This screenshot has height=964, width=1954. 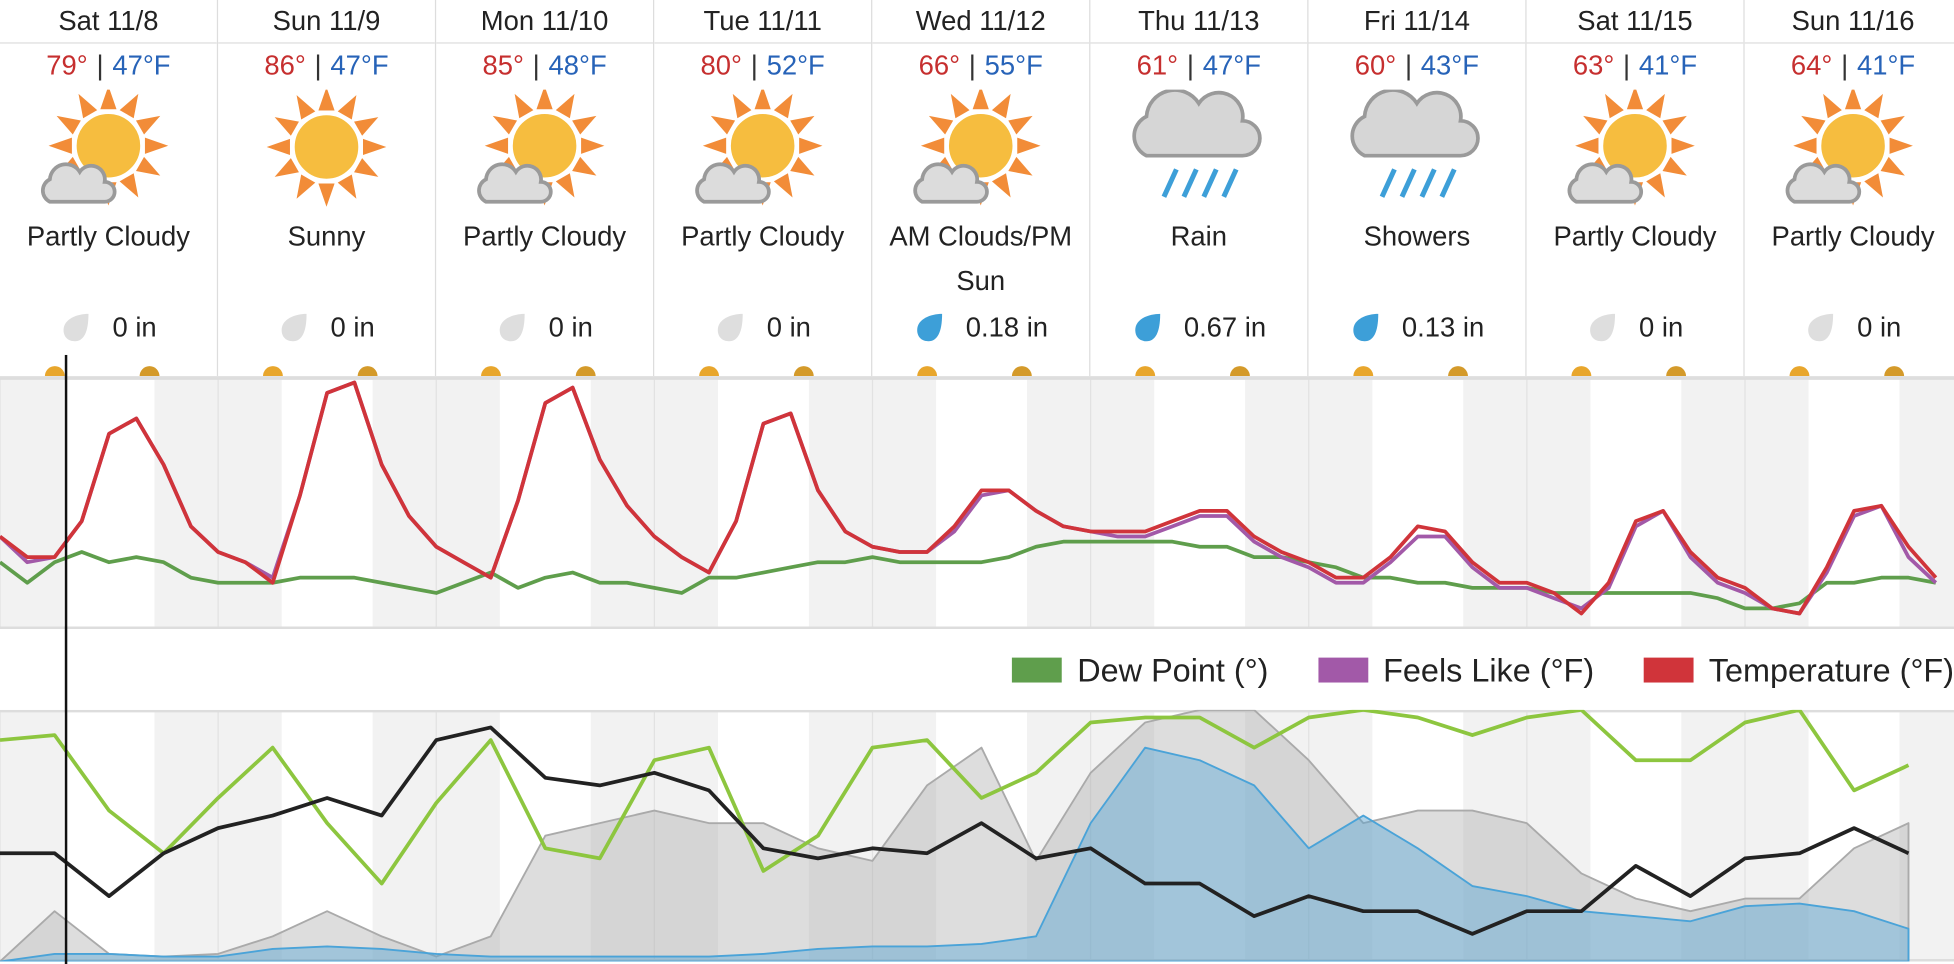 I want to click on precip-amount: 0 in, so click(x=352, y=327).